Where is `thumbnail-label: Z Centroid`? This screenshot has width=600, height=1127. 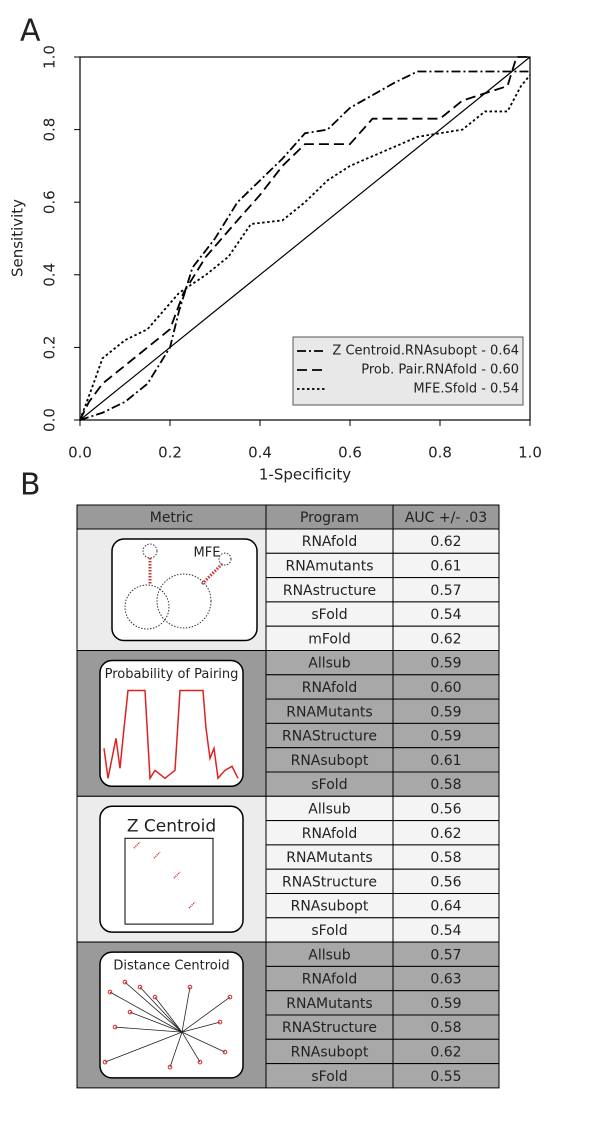 thumbnail-label: Z Centroid is located at coordinates (171, 826).